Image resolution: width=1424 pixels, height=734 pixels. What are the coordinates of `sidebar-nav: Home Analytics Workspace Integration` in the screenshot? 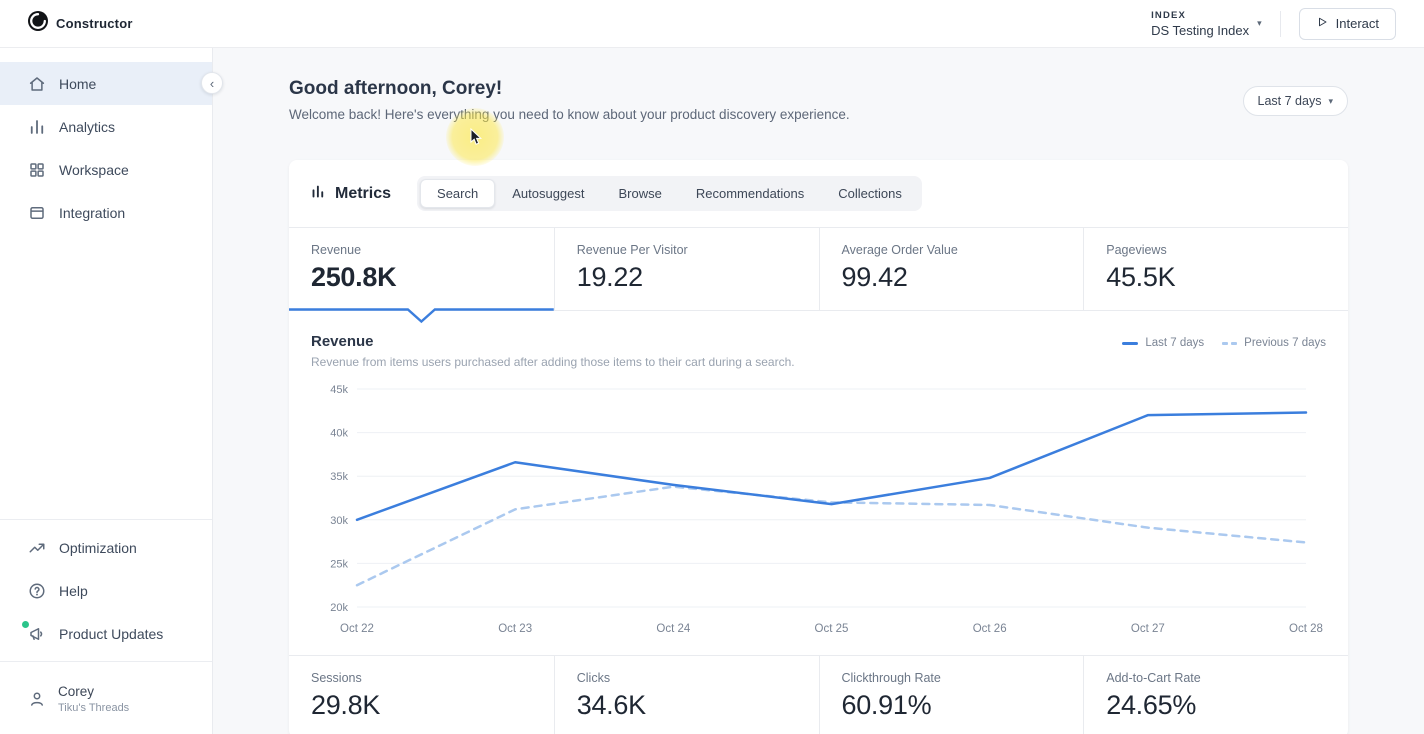 It's located at (106, 148).